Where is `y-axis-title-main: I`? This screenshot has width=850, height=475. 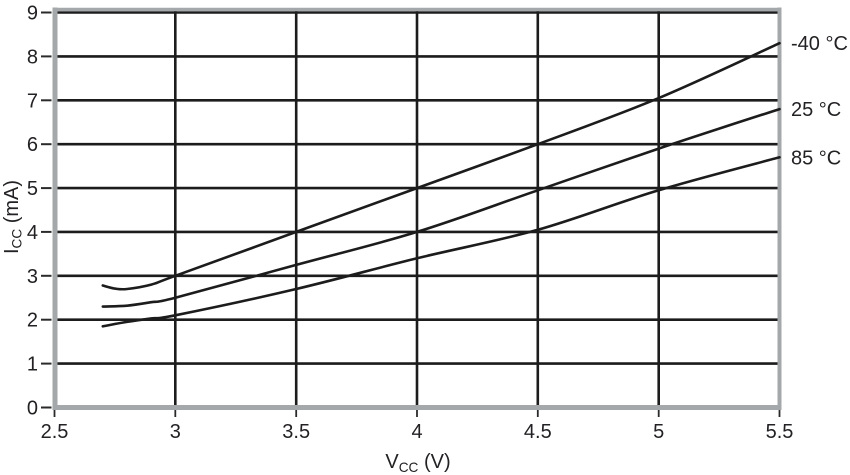
y-axis-title-main: I is located at coordinates (11, 251).